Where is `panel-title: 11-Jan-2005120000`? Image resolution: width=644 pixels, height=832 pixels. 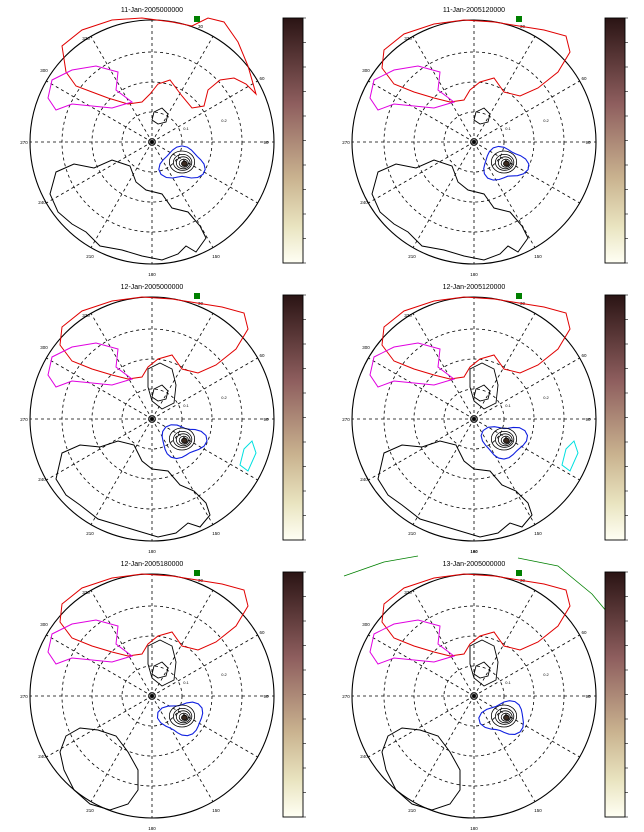 panel-title: 11-Jan-2005120000 is located at coordinates (474, 10).